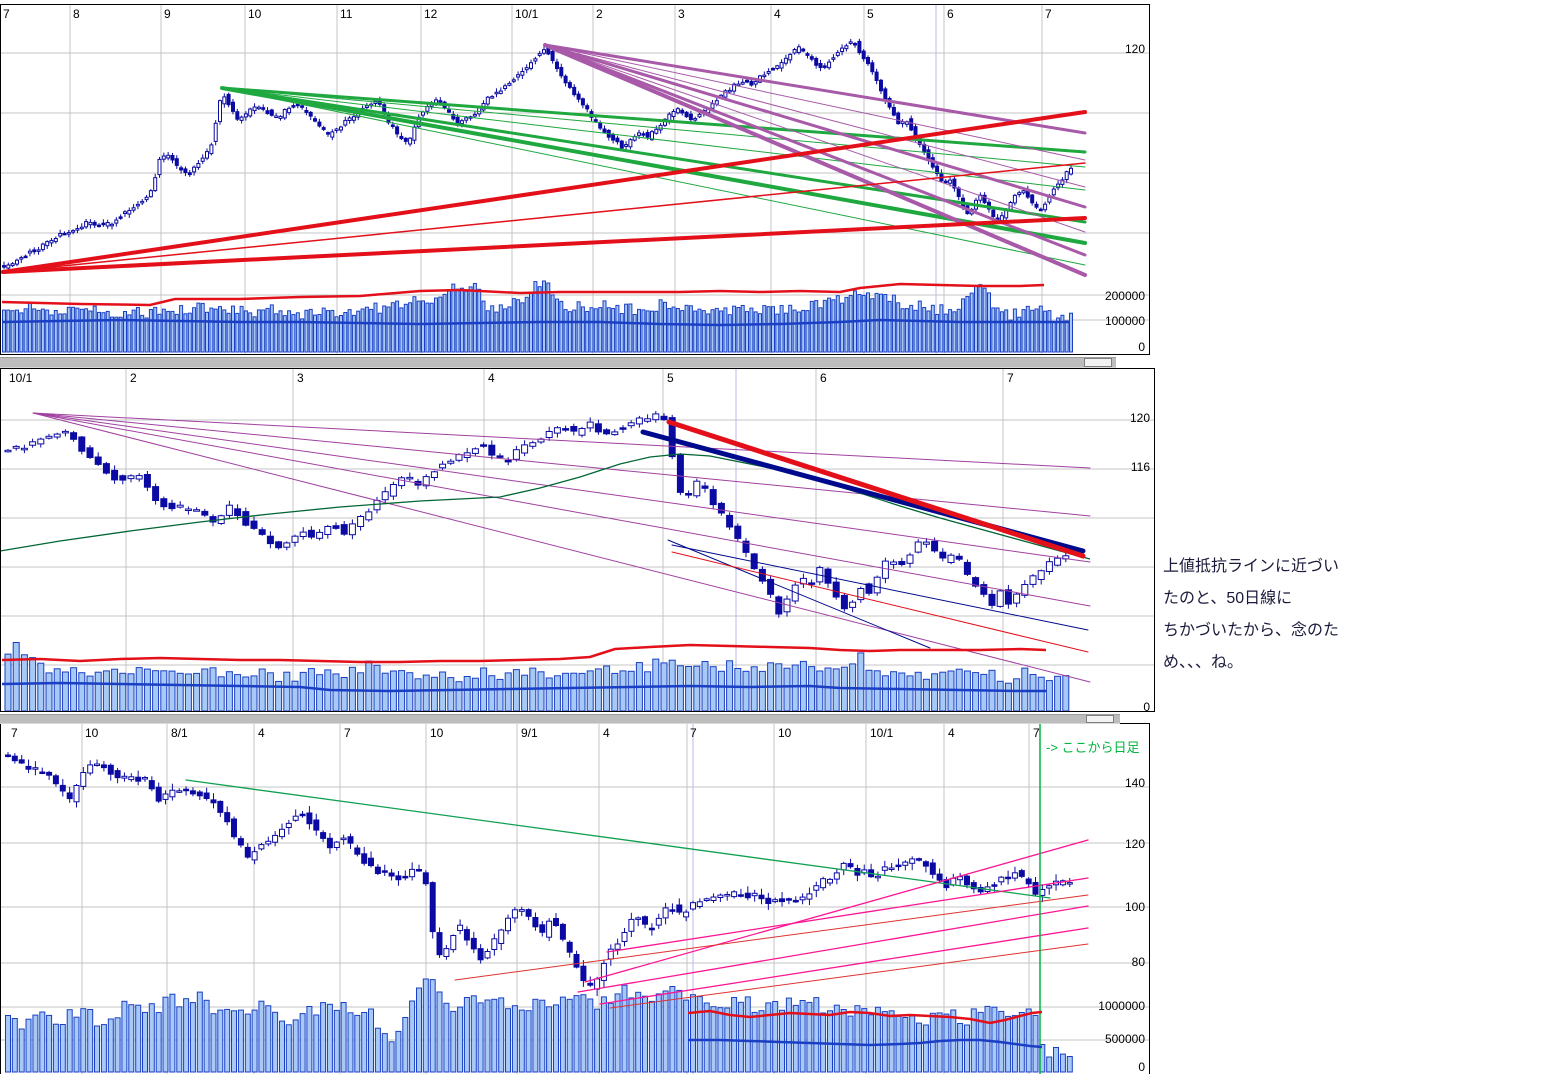 This screenshot has width=1548, height=1074. Describe the element at coordinates (1125, 296) in the screenshot. I see `svg-text: 200000` at that location.